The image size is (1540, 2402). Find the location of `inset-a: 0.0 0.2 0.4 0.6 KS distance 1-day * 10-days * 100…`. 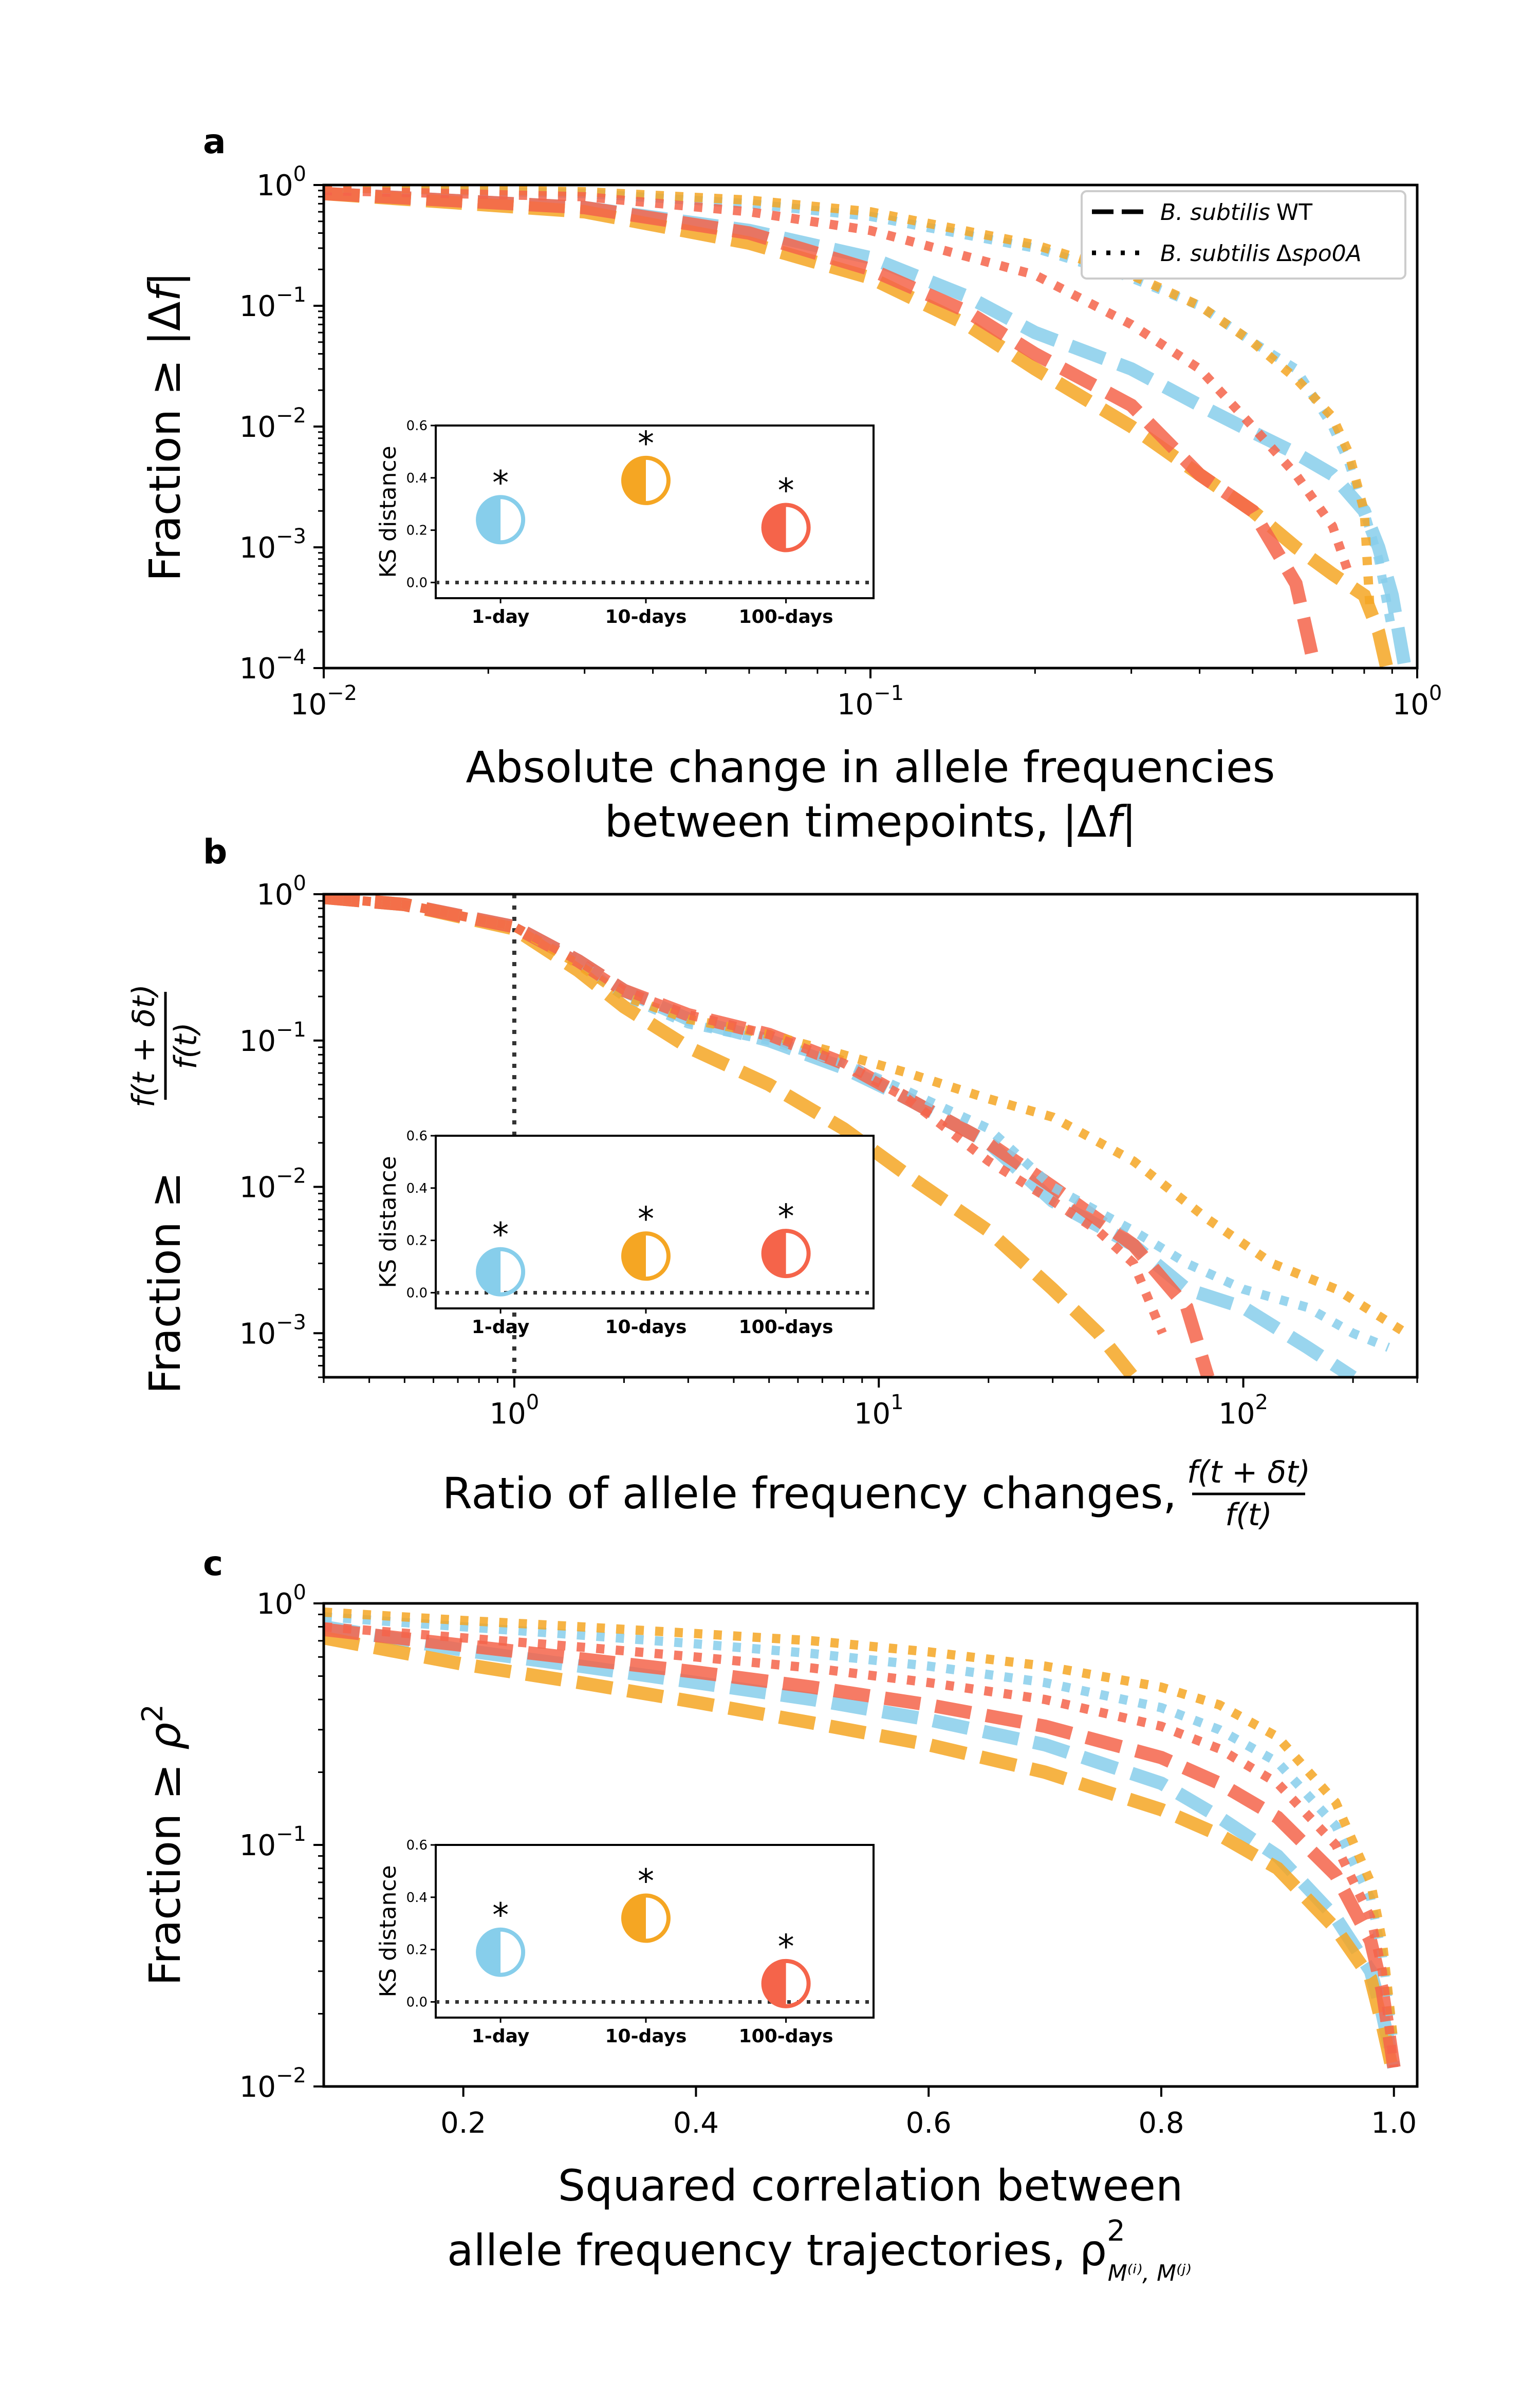

inset-a: 0.0 0.2 0.4 0.6 KS distance 1-day * 10-days * 100… is located at coordinates (625, 522).